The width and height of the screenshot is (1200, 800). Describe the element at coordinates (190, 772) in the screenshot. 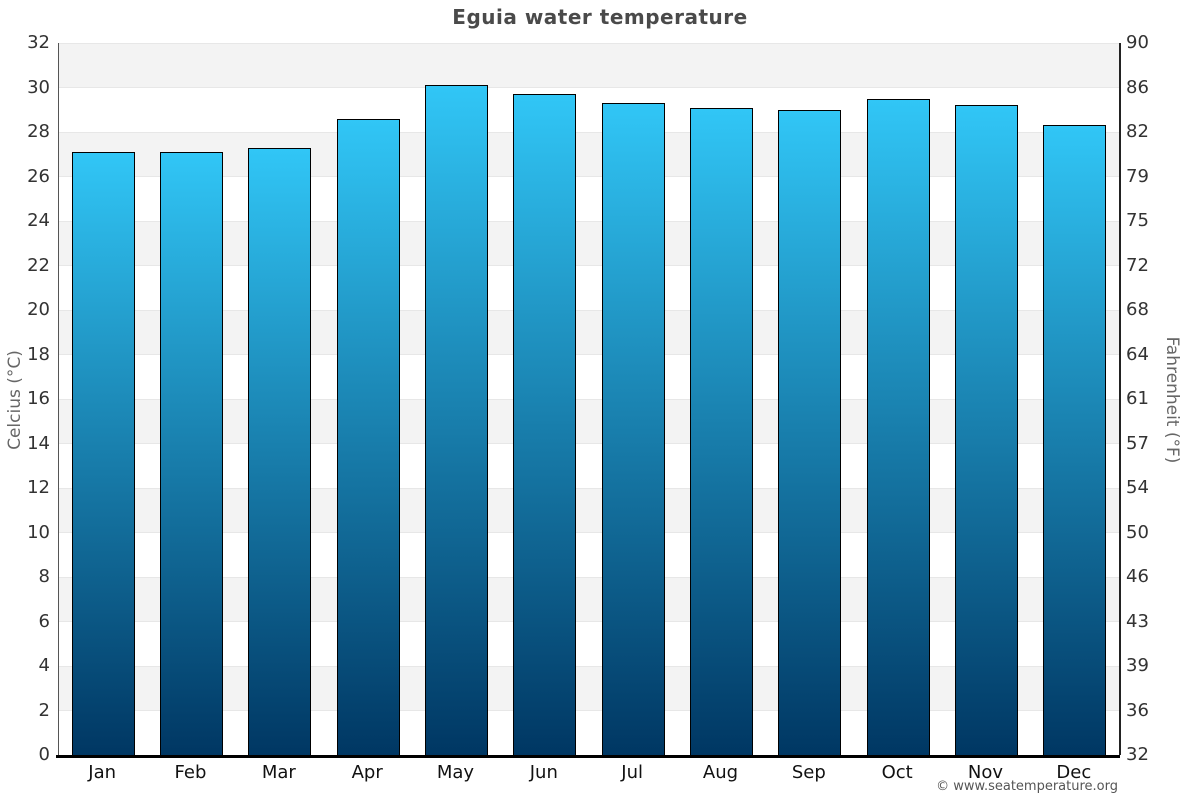

I see `x-tick-label-feb: Feb` at that location.